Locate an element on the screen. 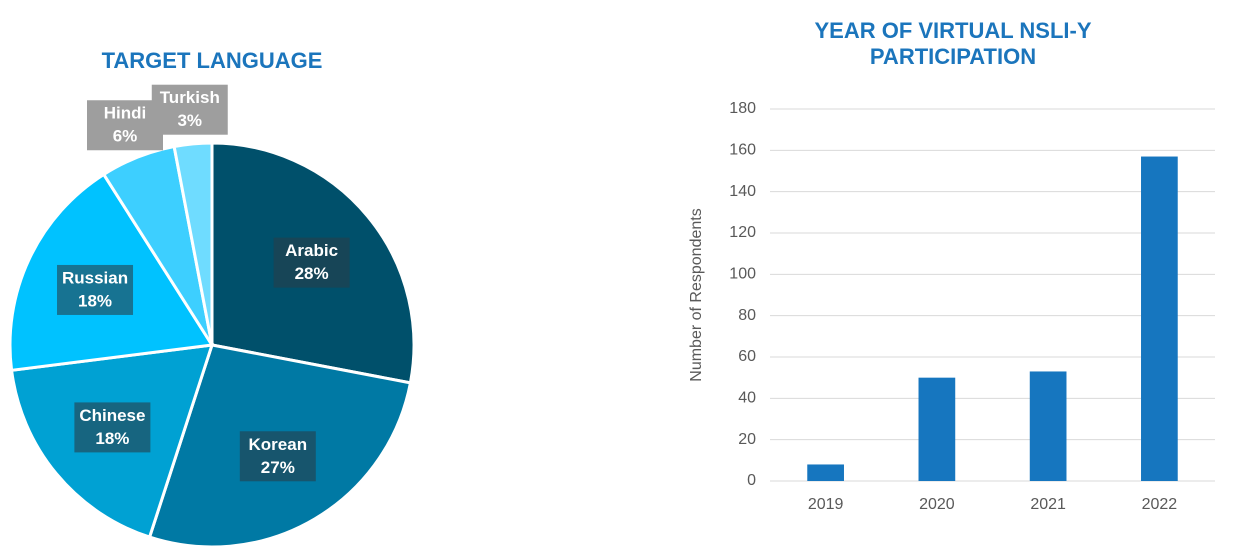 This screenshot has width=1233, height=546. label-name: Russian is located at coordinates (95, 277).